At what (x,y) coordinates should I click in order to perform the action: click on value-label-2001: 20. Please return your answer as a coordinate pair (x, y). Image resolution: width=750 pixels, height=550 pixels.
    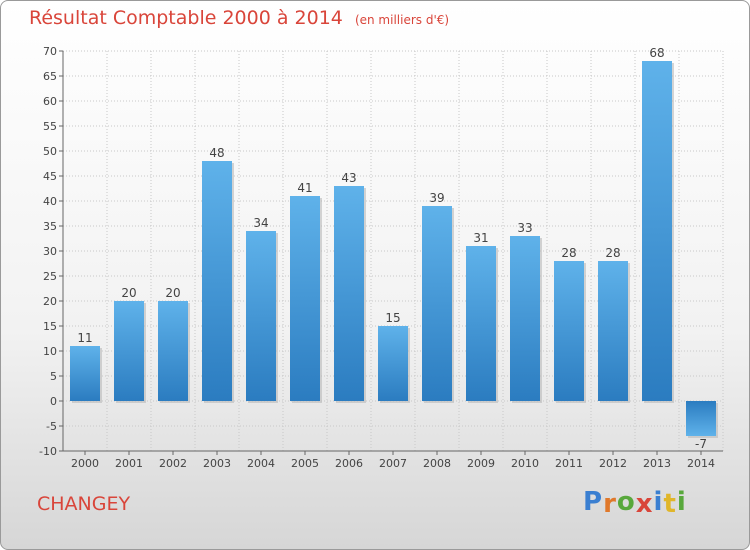
    Looking at the image, I should click on (128, 293).